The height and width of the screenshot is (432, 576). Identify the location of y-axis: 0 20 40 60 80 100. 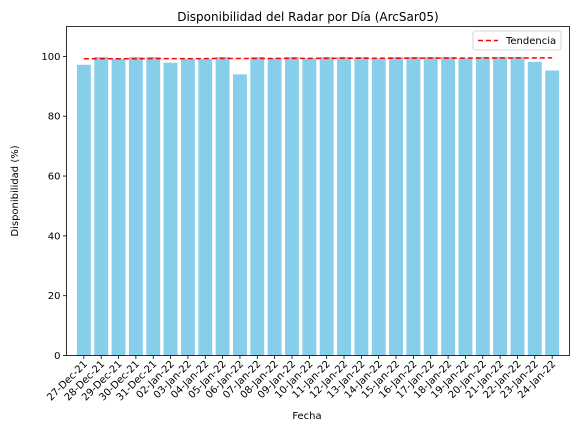
(54, 207).